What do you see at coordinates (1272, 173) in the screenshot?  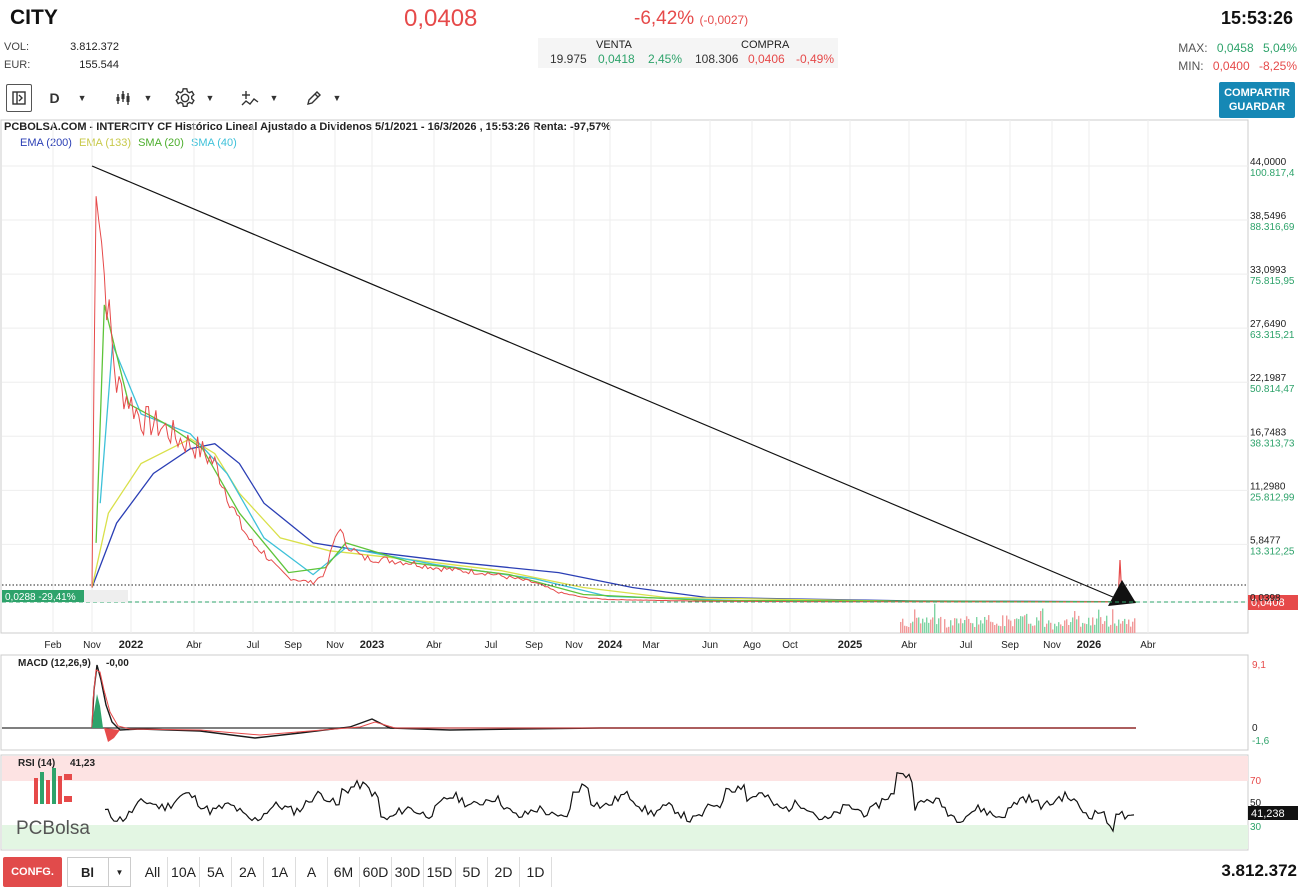 I see `volume-tick-label: 100.817,4` at bounding box center [1272, 173].